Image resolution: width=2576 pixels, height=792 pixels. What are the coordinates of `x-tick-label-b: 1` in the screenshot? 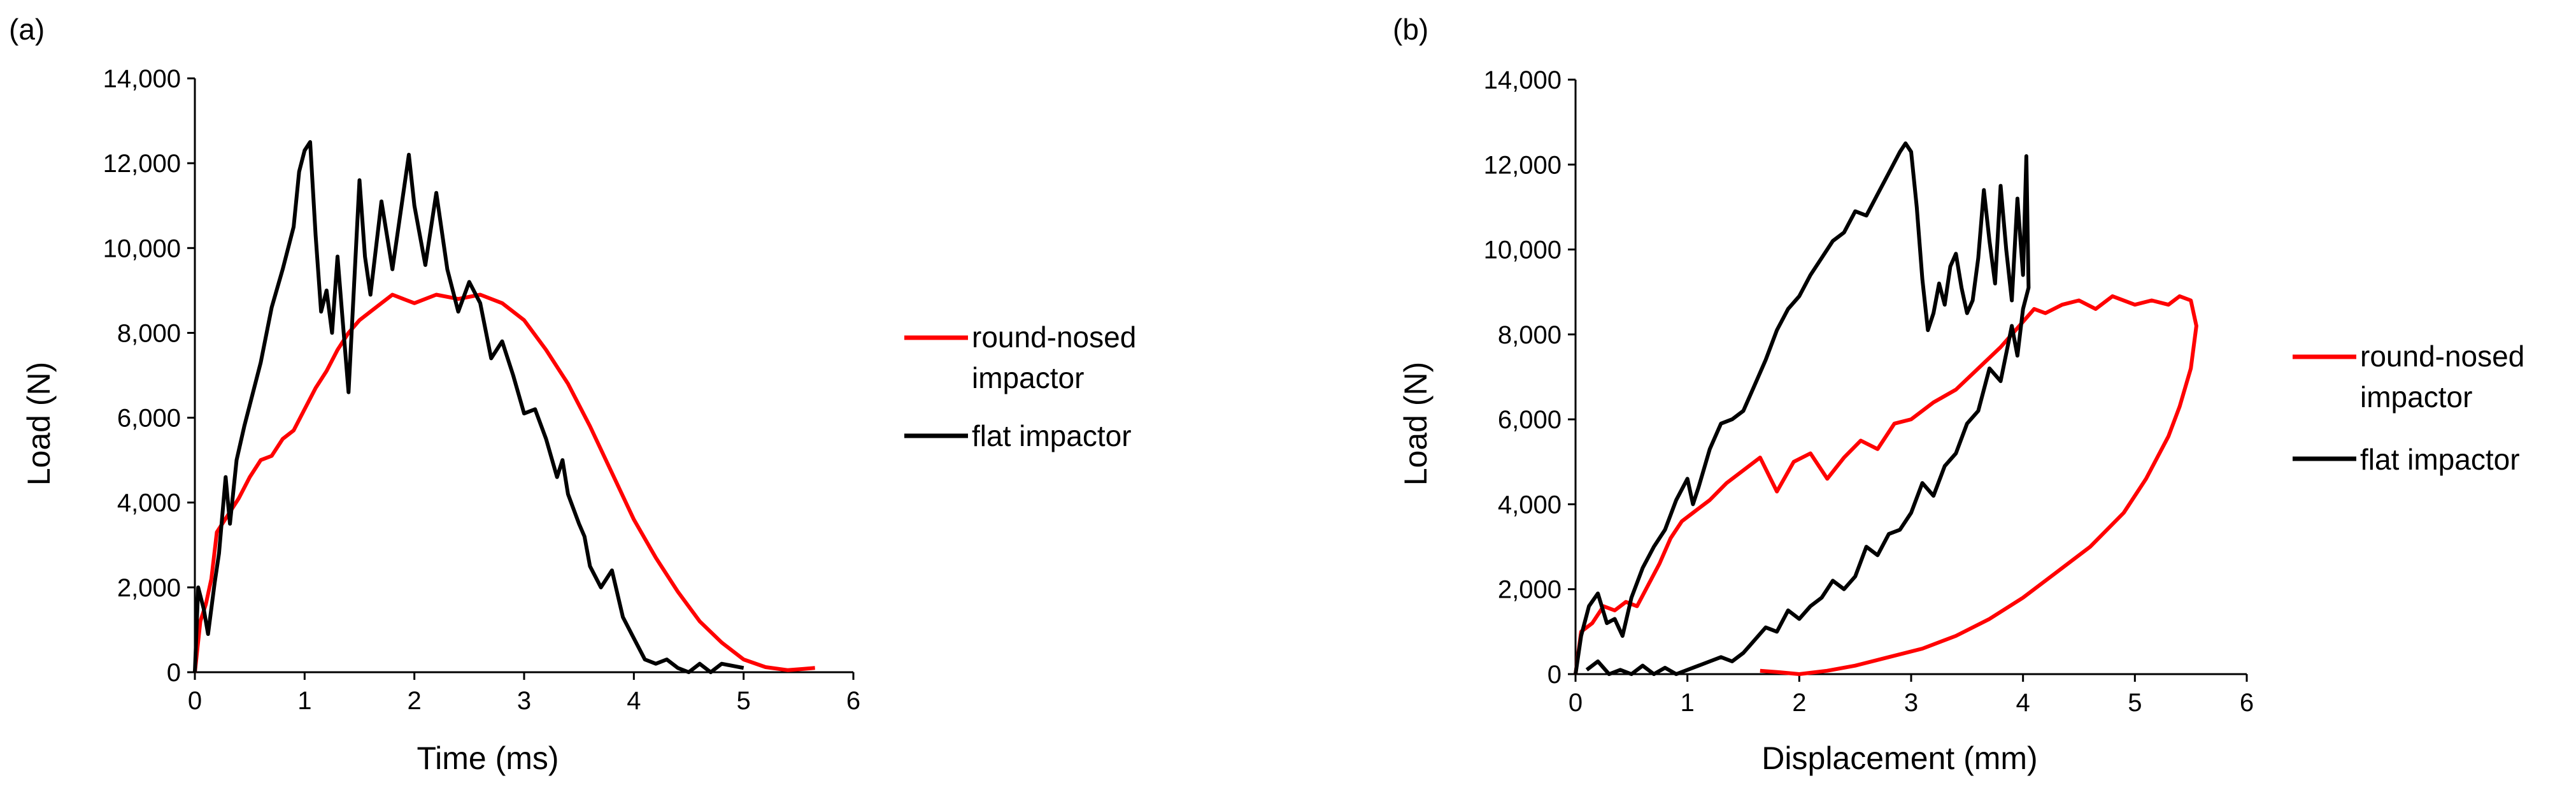 It's located at (1688, 703).